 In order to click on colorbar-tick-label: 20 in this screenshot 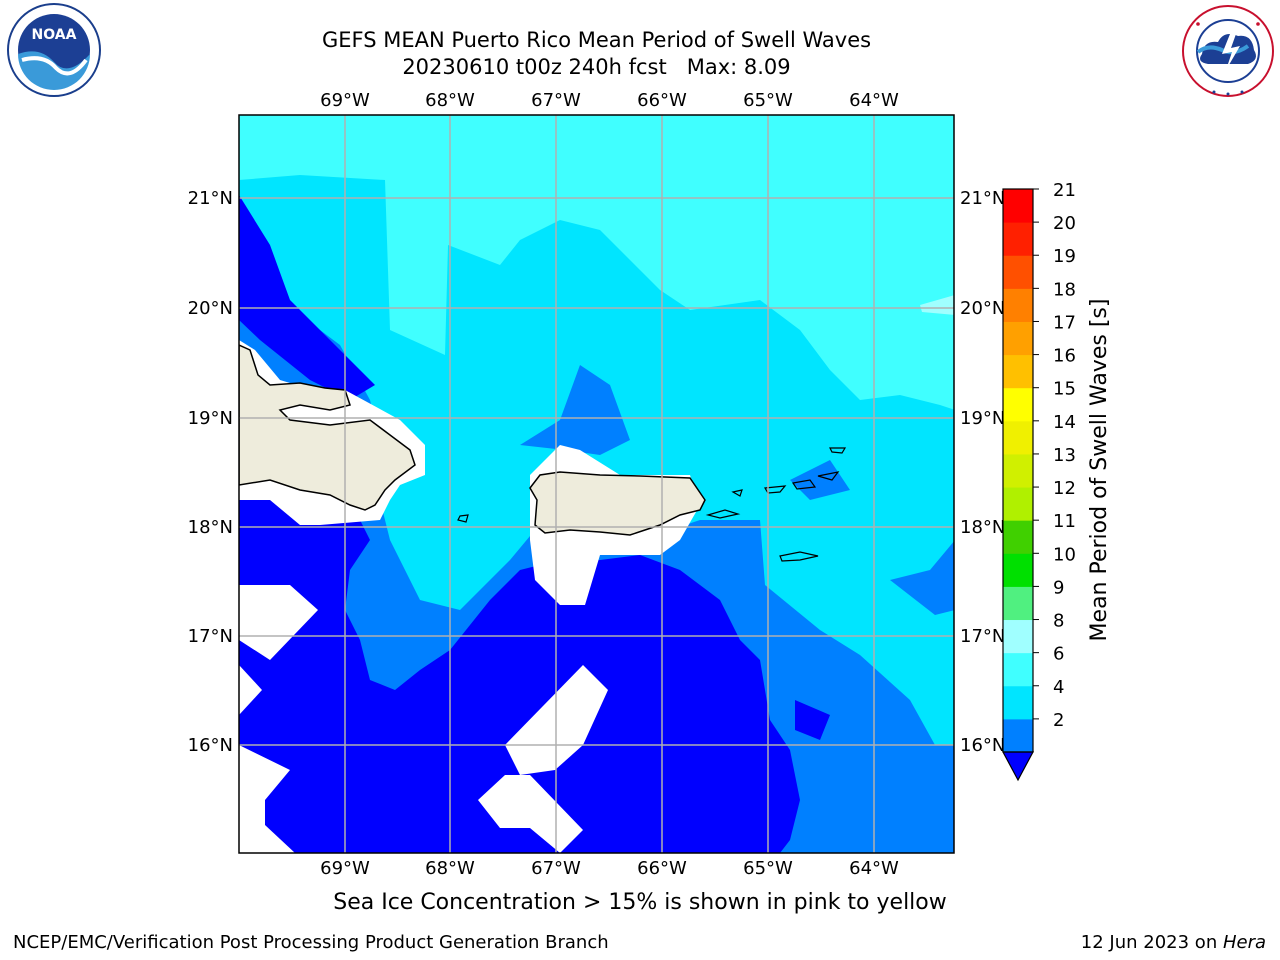, I will do `click(1064, 223)`.